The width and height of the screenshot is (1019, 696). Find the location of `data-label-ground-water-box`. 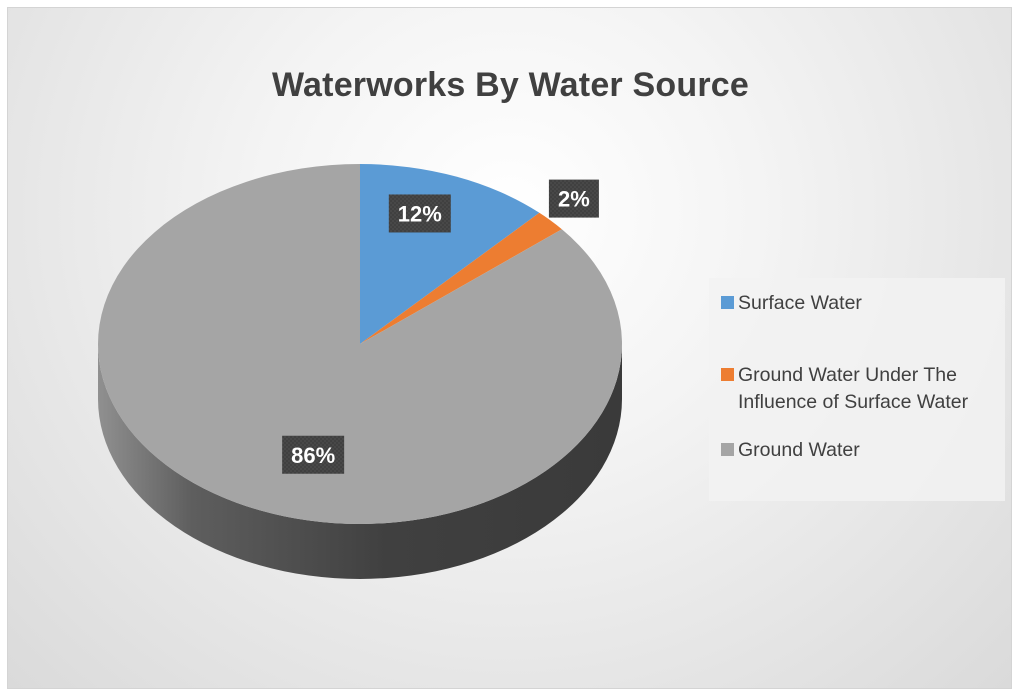

data-label-ground-water-box is located at coordinates (313, 454).